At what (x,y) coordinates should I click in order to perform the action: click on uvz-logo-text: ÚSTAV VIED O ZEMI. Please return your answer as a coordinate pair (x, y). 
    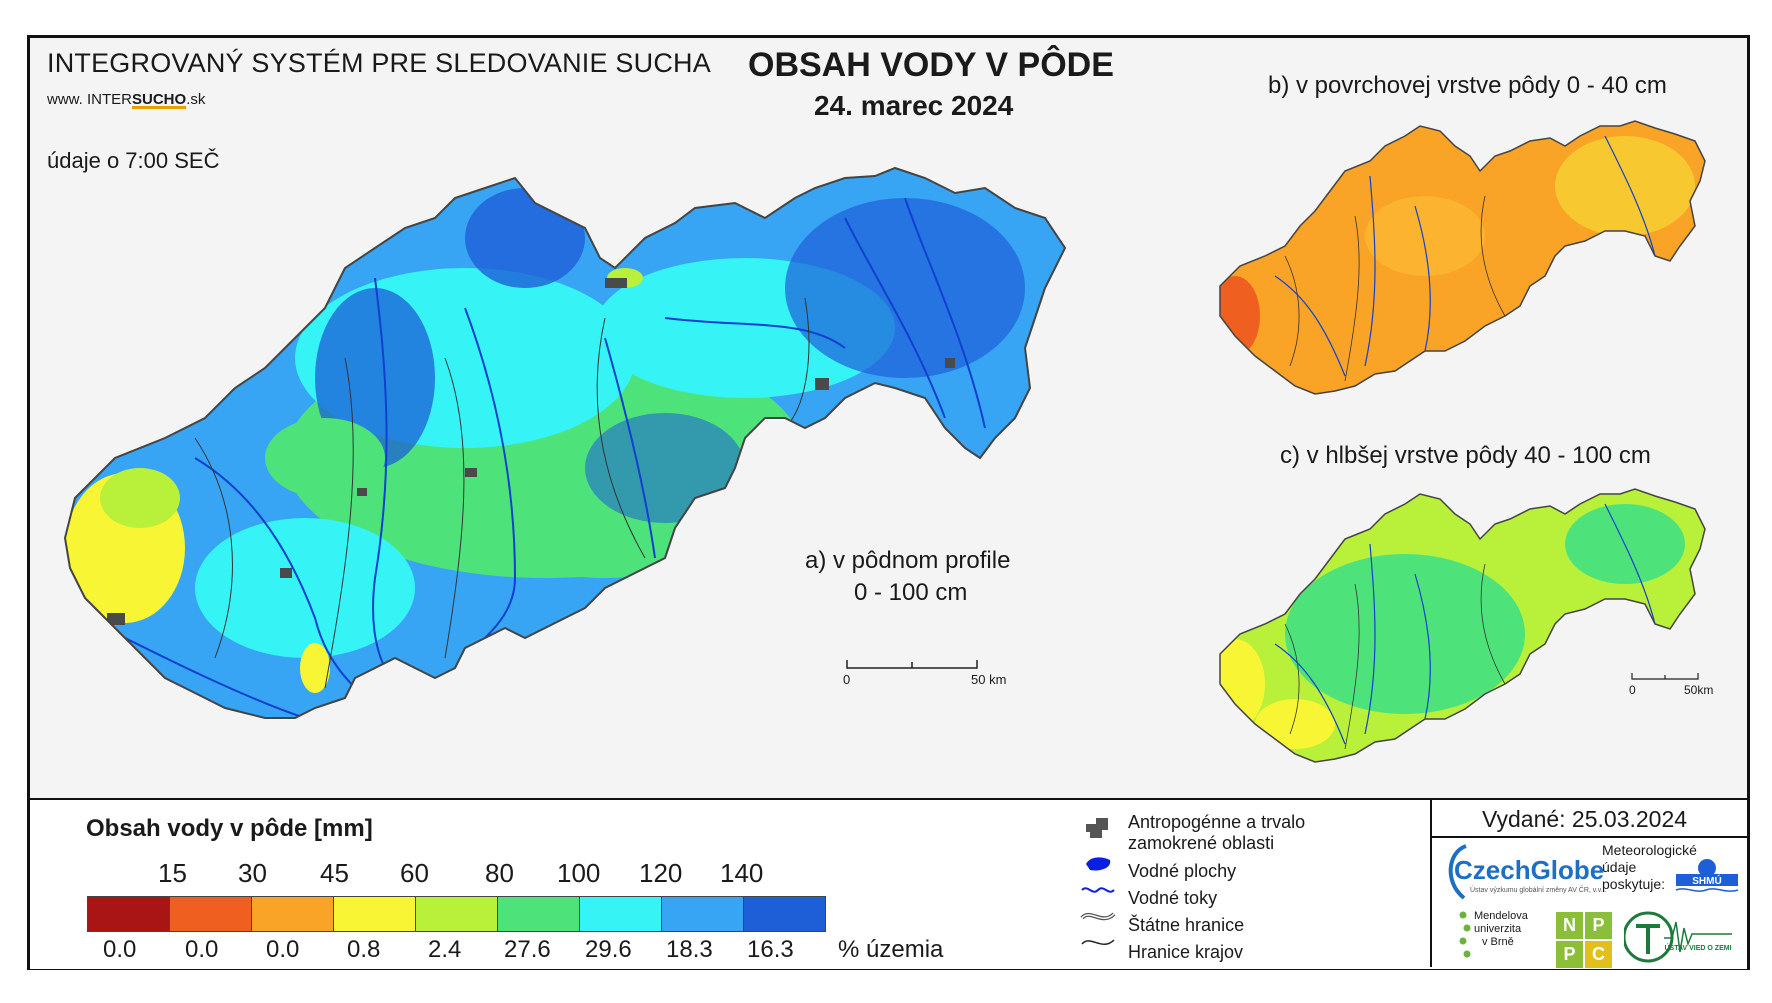
    Looking at the image, I should click on (1697, 947).